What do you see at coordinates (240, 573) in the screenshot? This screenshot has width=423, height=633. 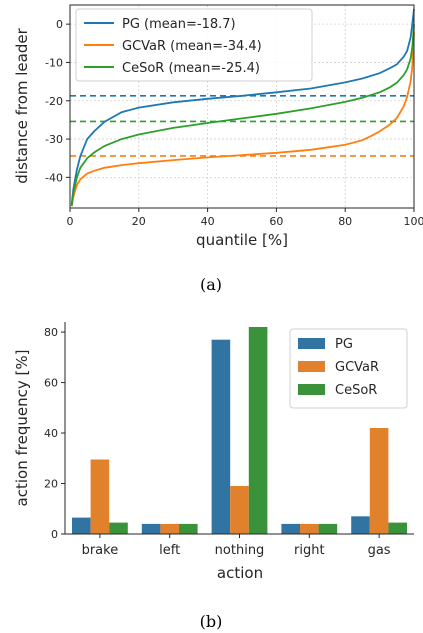 I see `chart-b-xlabel: action` at bounding box center [240, 573].